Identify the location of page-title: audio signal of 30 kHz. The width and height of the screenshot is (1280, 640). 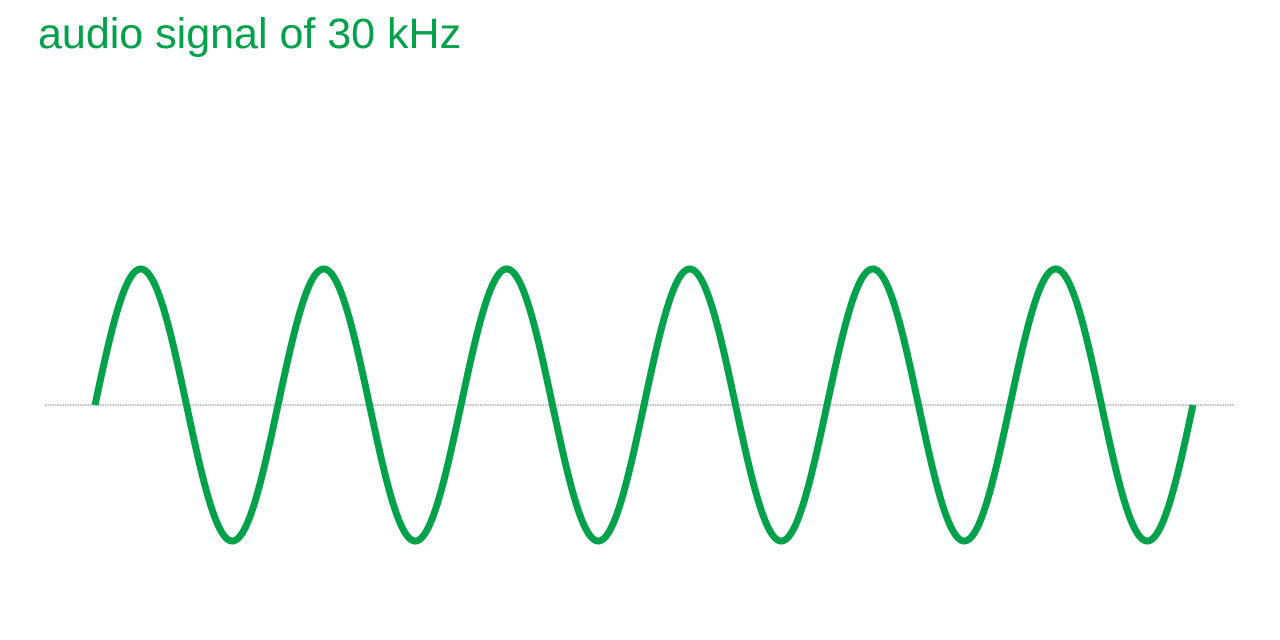
(250, 34).